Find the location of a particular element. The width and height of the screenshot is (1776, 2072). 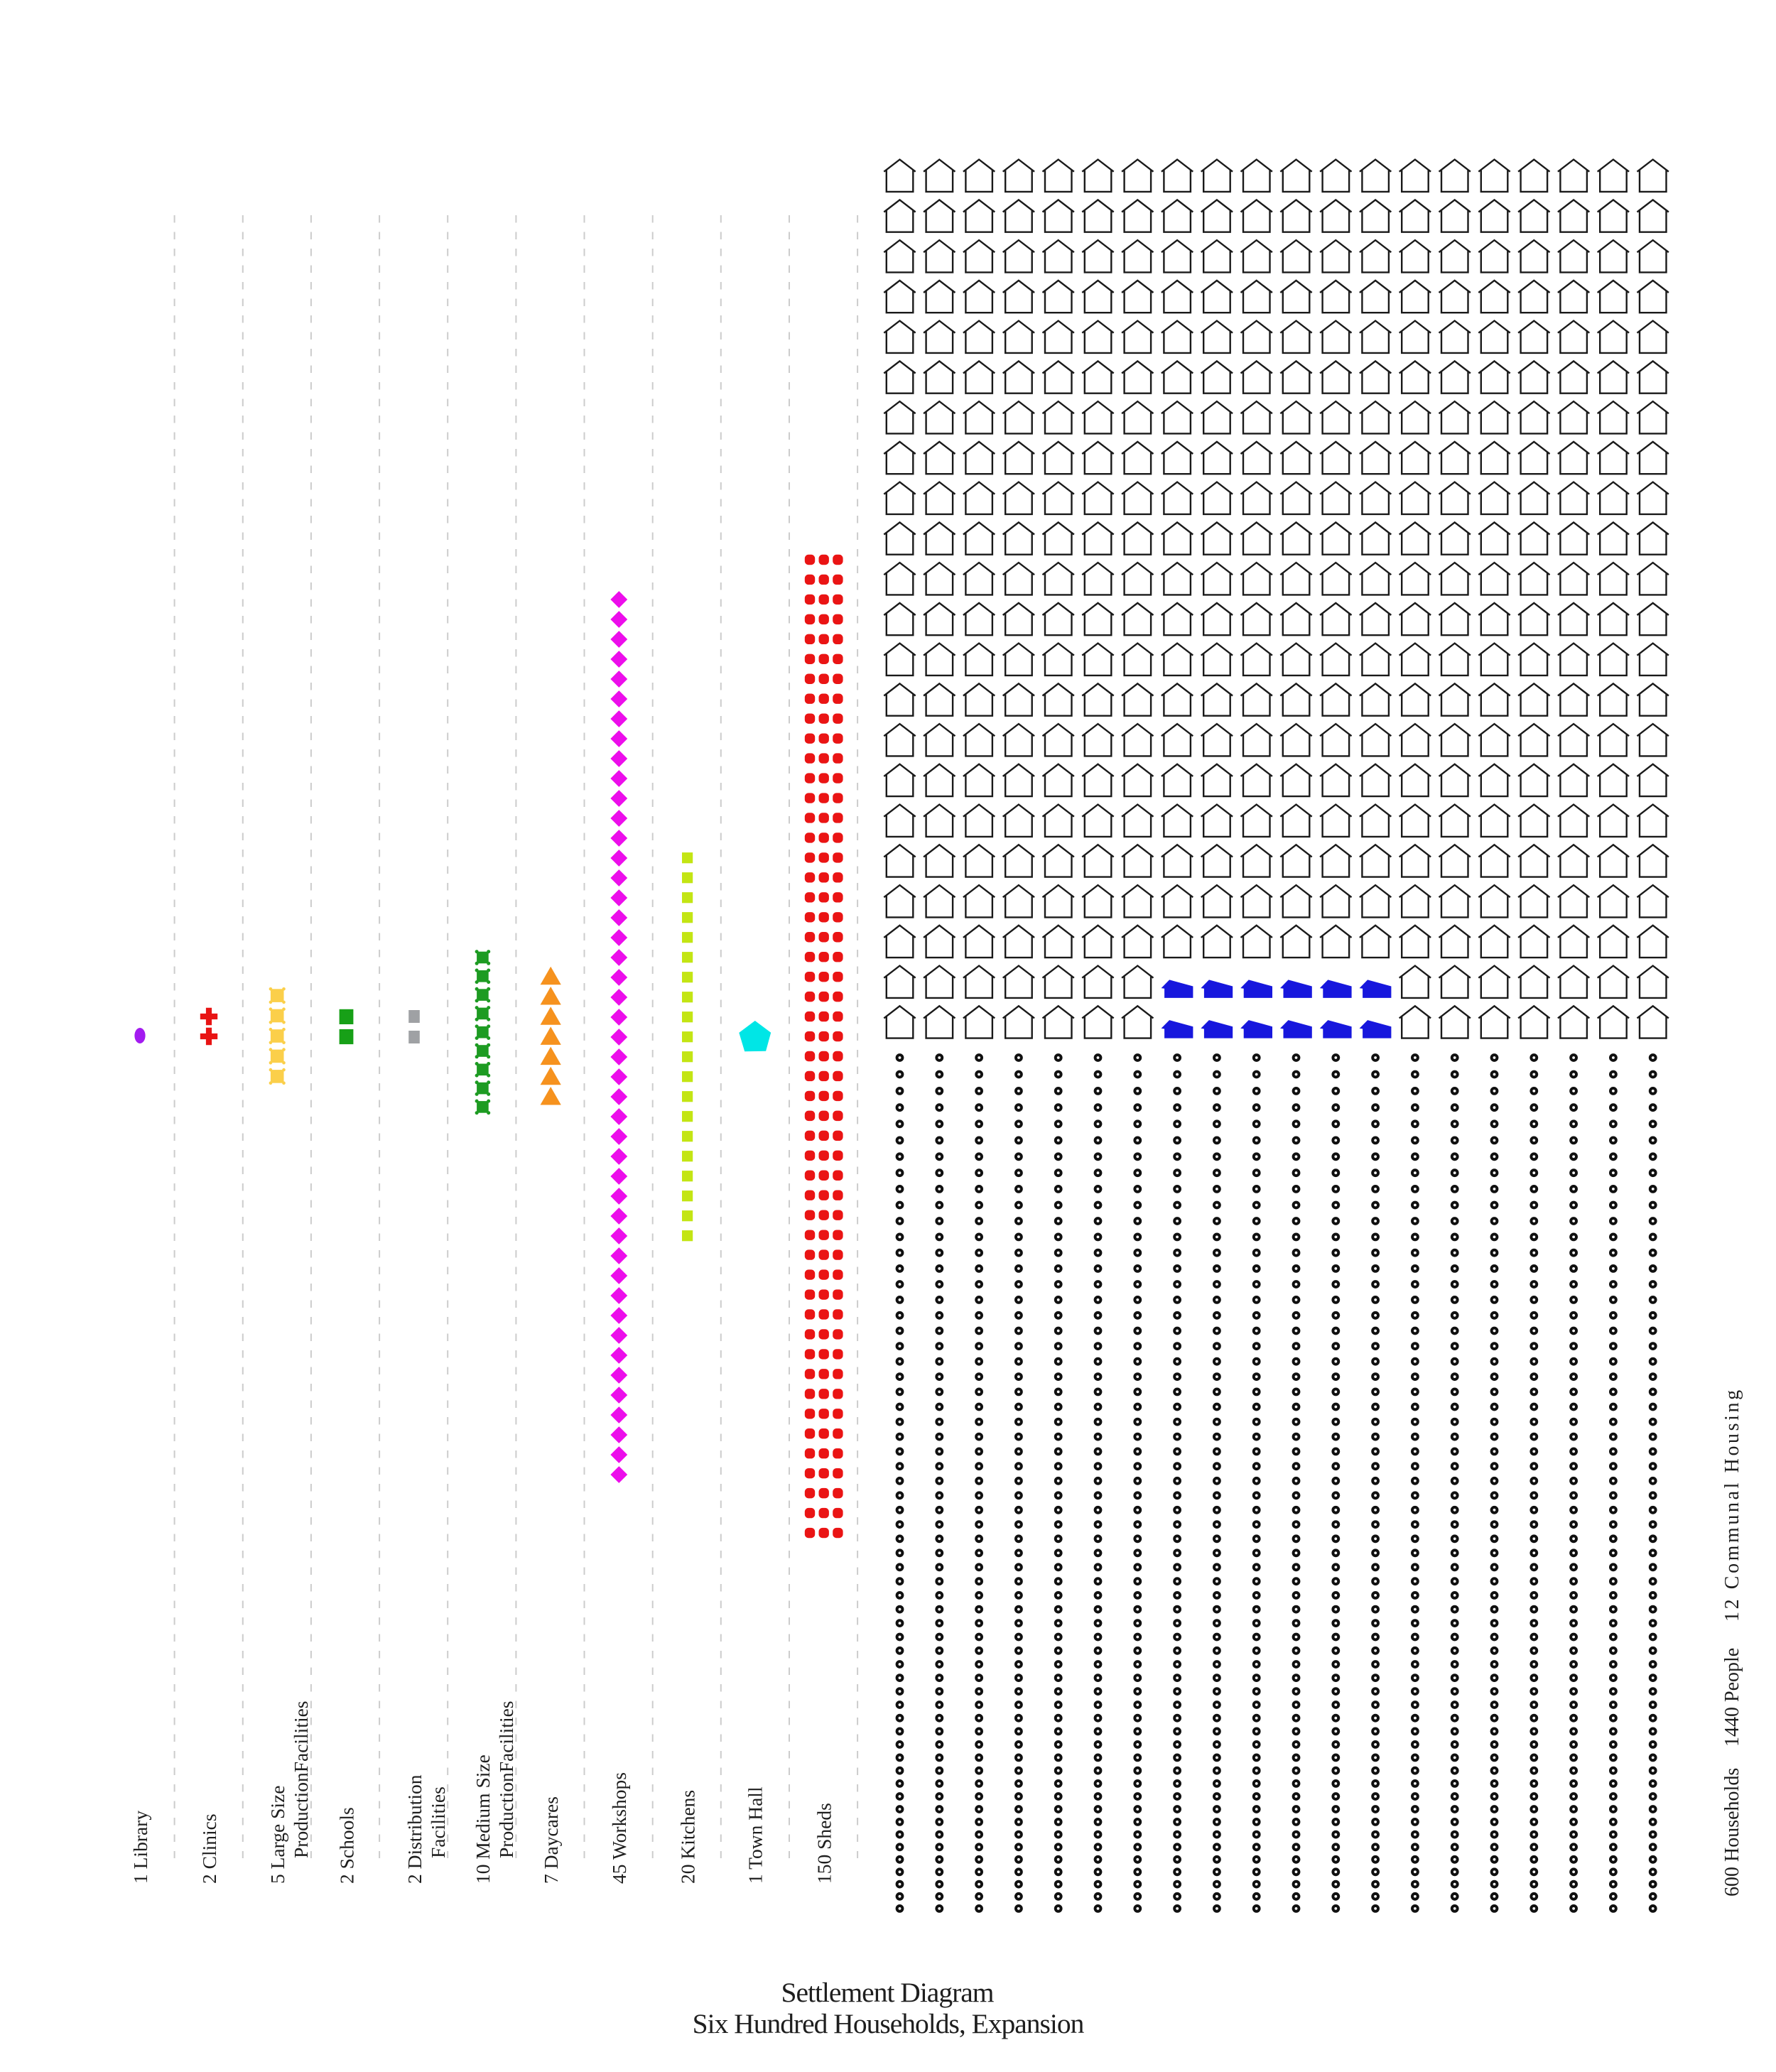

svg-text: 1 Town Hall is located at coordinates (755, 1835).